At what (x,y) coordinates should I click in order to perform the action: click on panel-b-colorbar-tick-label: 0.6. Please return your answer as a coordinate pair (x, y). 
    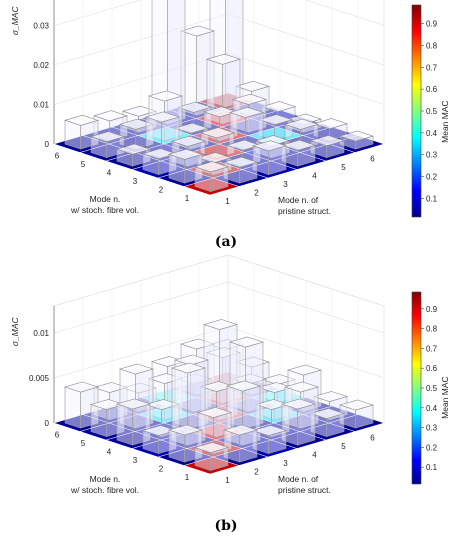
    Looking at the image, I should click on (432, 368).